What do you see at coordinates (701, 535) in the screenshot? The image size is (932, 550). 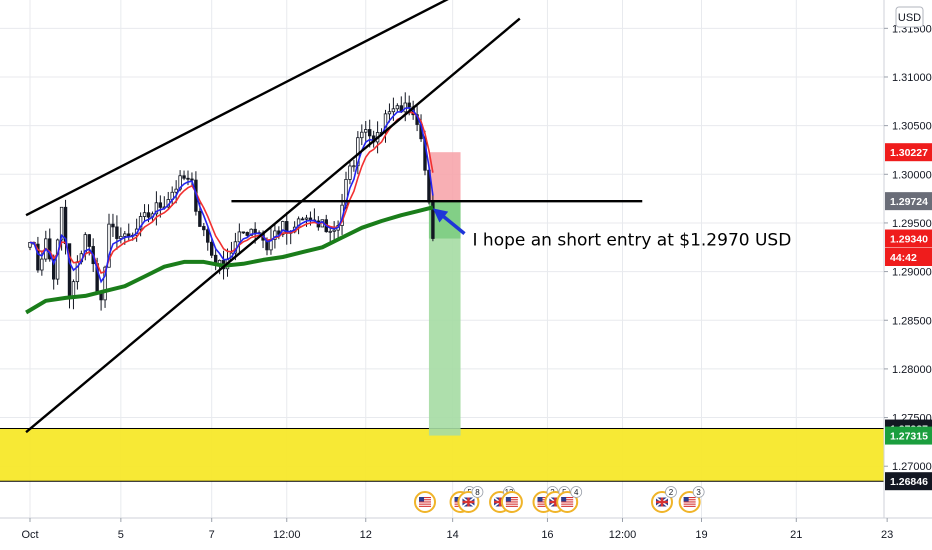 I see `time-tick-label: 19` at bounding box center [701, 535].